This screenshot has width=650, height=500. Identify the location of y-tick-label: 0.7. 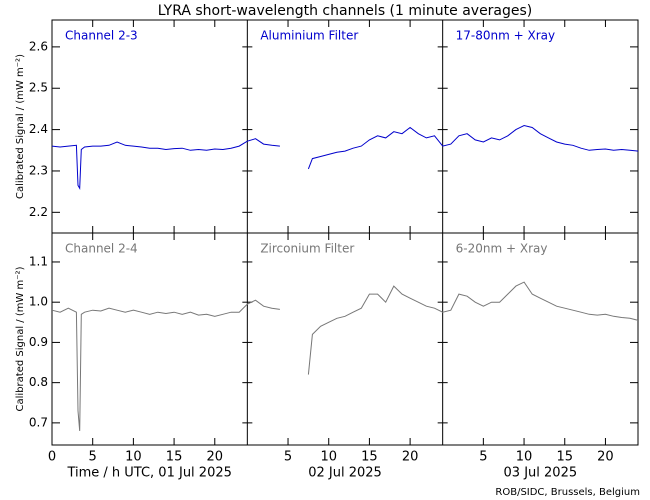
(38, 422).